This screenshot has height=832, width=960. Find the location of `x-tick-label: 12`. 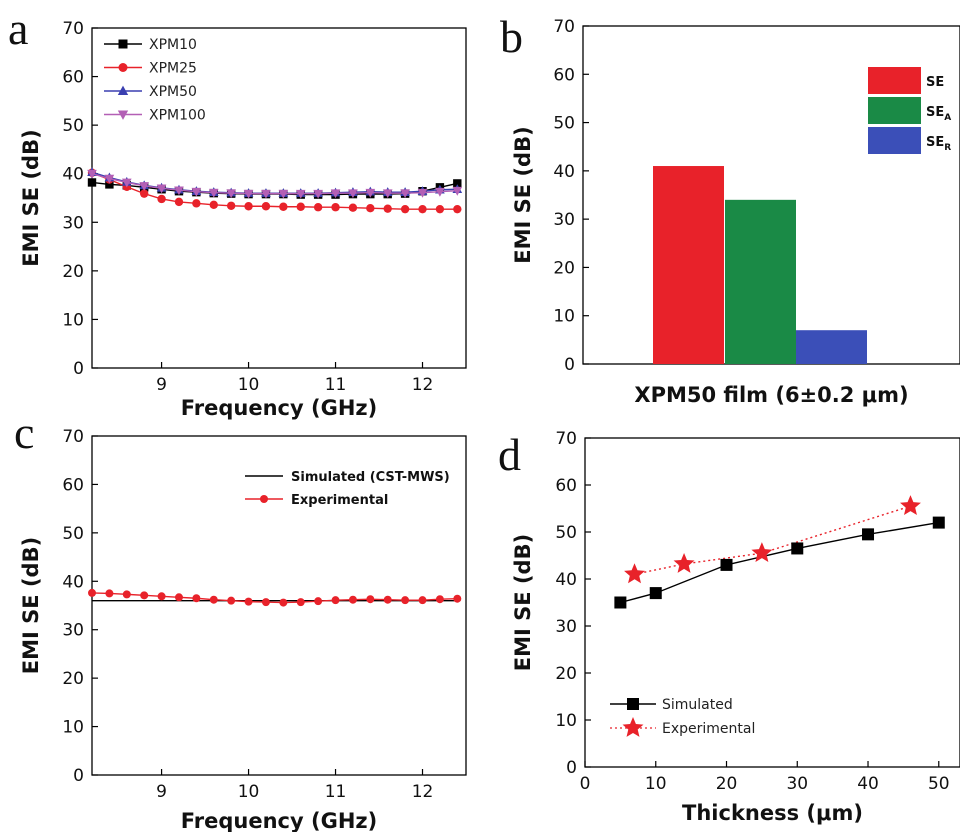

x-tick-label: 12 is located at coordinates (423, 792).